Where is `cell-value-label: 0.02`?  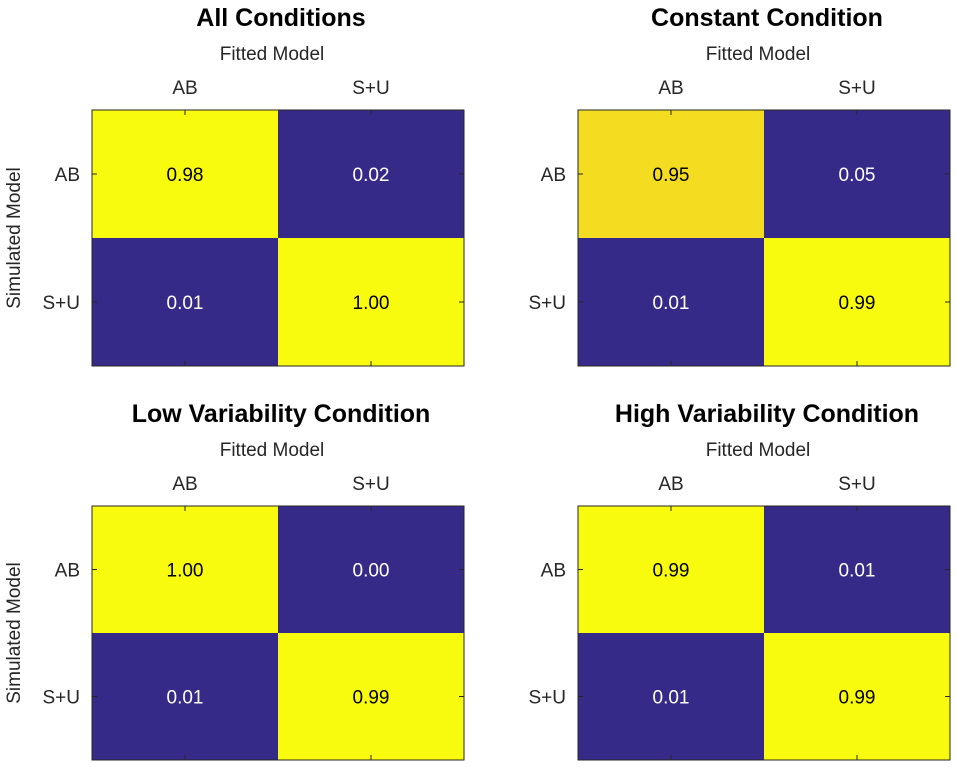
cell-value-label: 0.02 is located at coordinates (371, 175).